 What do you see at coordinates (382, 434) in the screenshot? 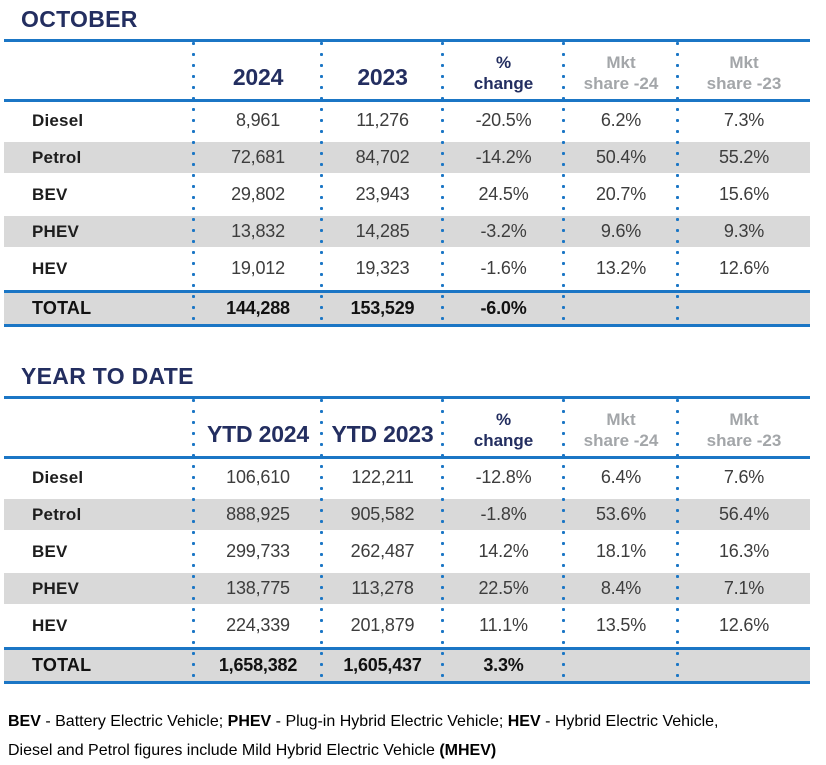
I see `column-header-ytd-2023: YTD 2023` at bounding box center [382, 434].